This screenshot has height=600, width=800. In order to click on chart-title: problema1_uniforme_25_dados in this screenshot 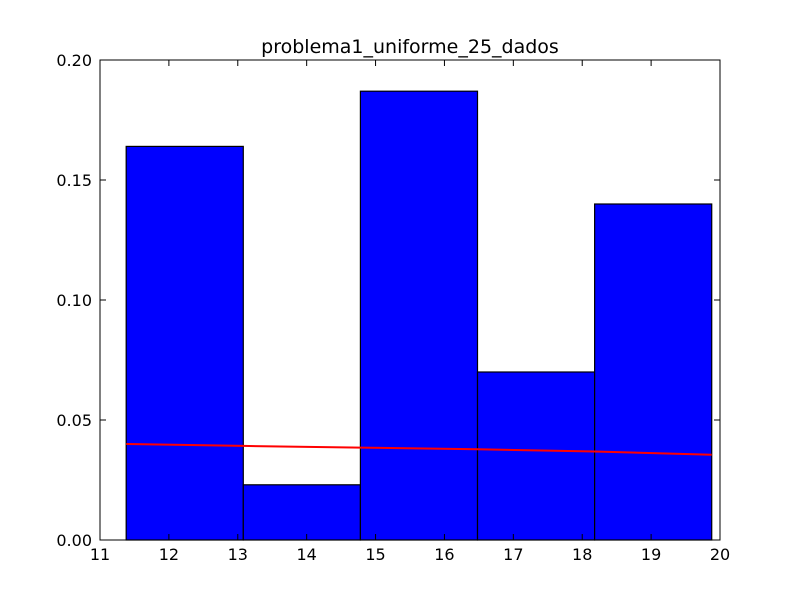, I will do `click(410, 47)`.